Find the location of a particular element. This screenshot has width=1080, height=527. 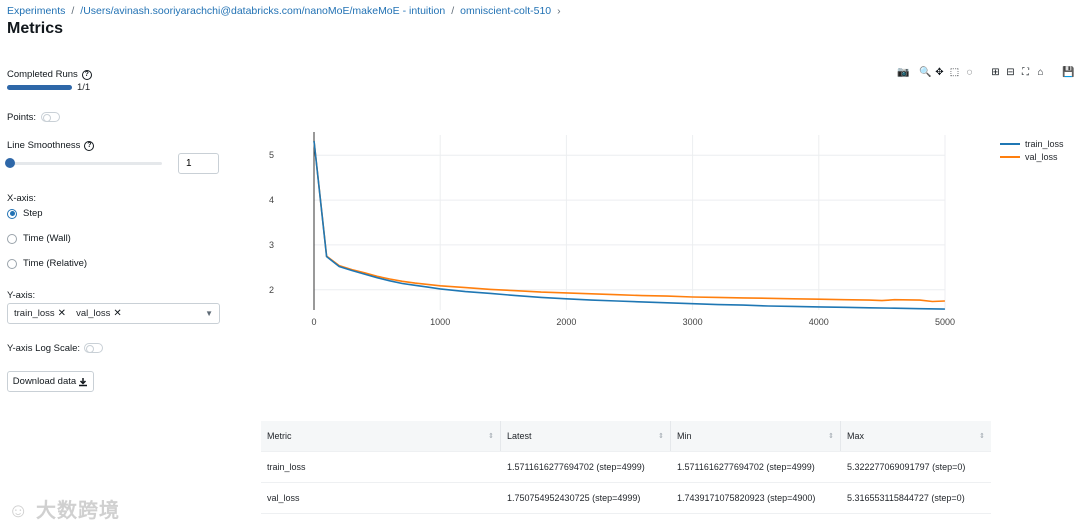

page-title: Metrics is located at coordinates (35, 28).